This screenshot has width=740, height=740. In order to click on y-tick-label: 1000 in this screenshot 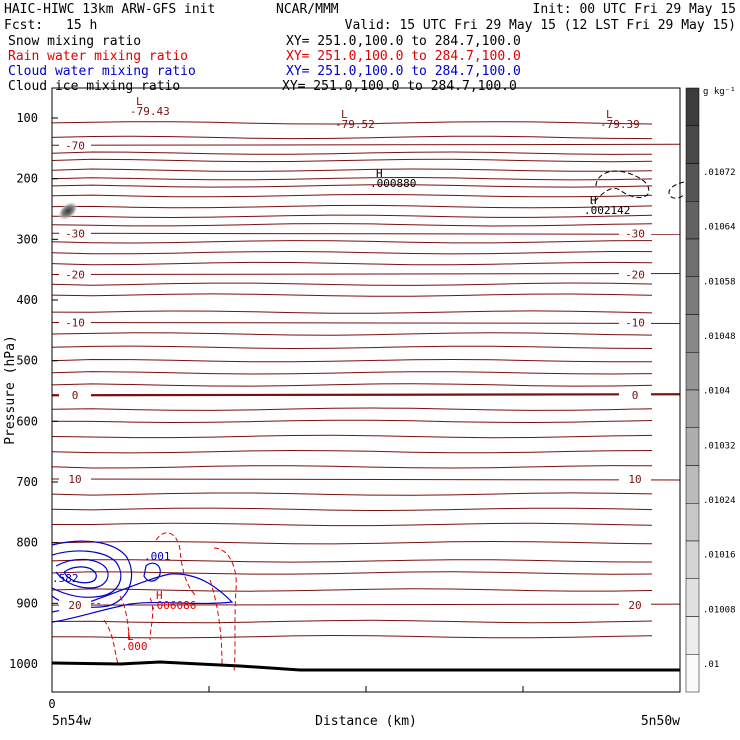, I will do `click(23, 664)`.